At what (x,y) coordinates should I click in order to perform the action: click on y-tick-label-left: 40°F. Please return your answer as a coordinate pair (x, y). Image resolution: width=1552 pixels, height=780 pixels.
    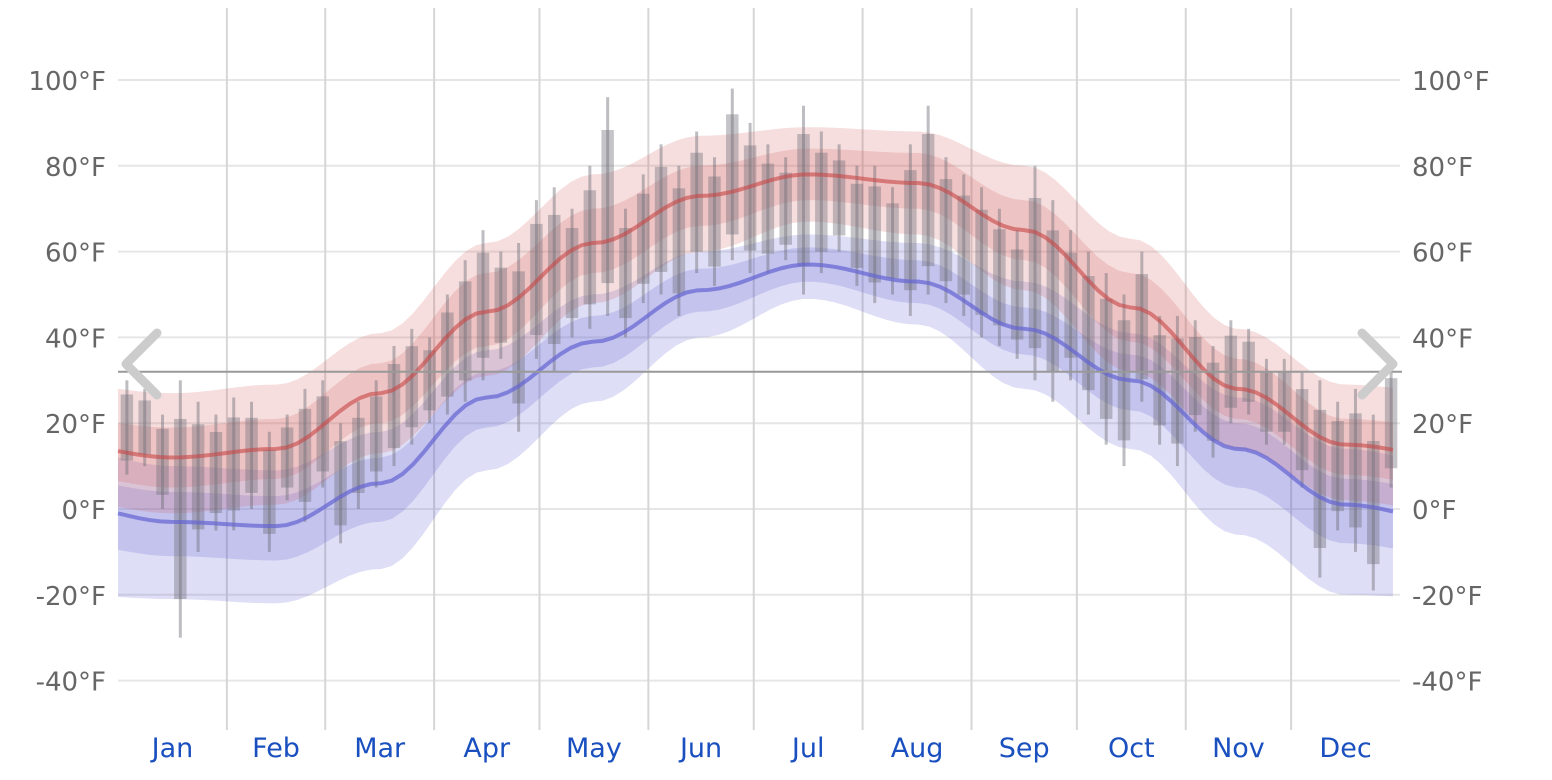
    Looking at the image, I should click on (75, 339).